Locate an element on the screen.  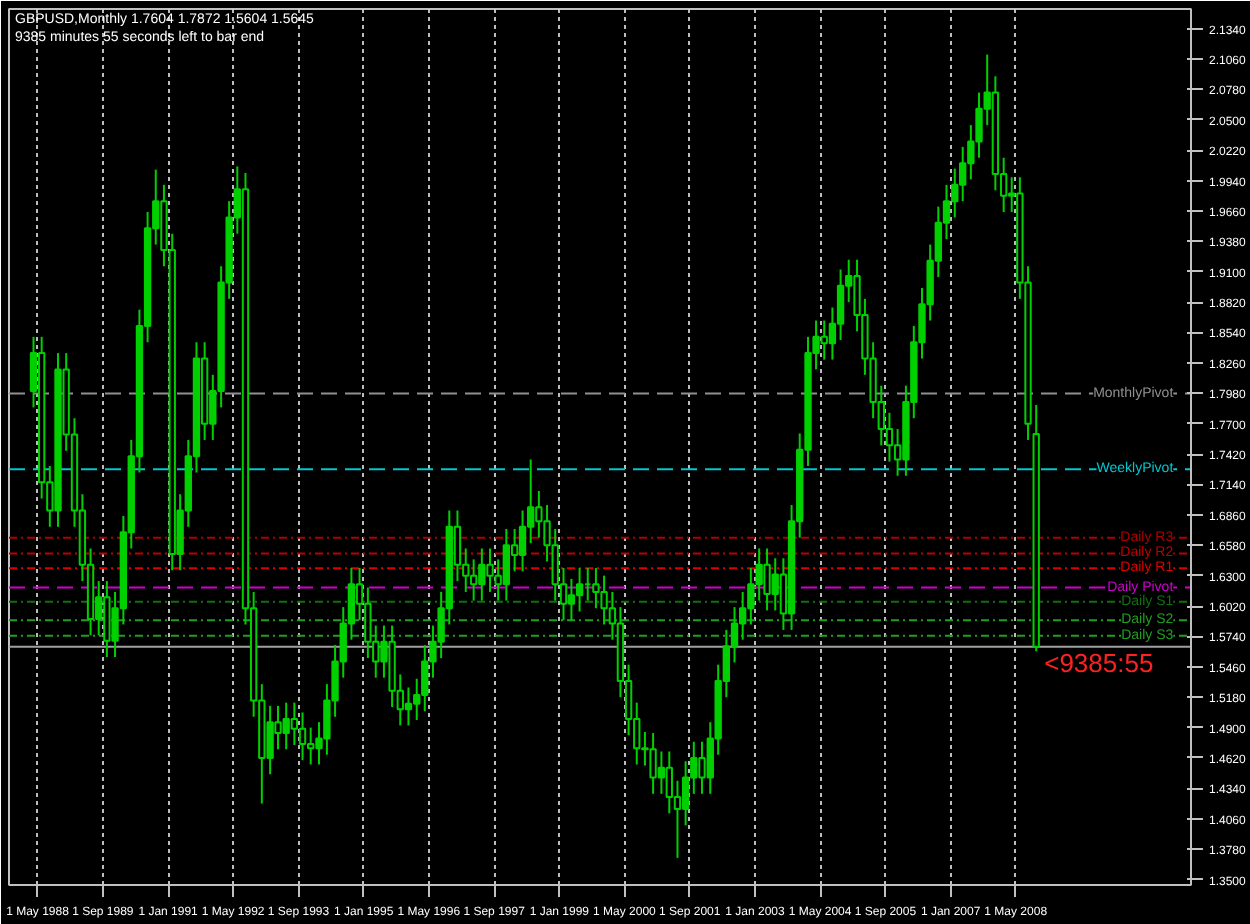
annotation: <9385:55 is located at coordinates (1099, 663).